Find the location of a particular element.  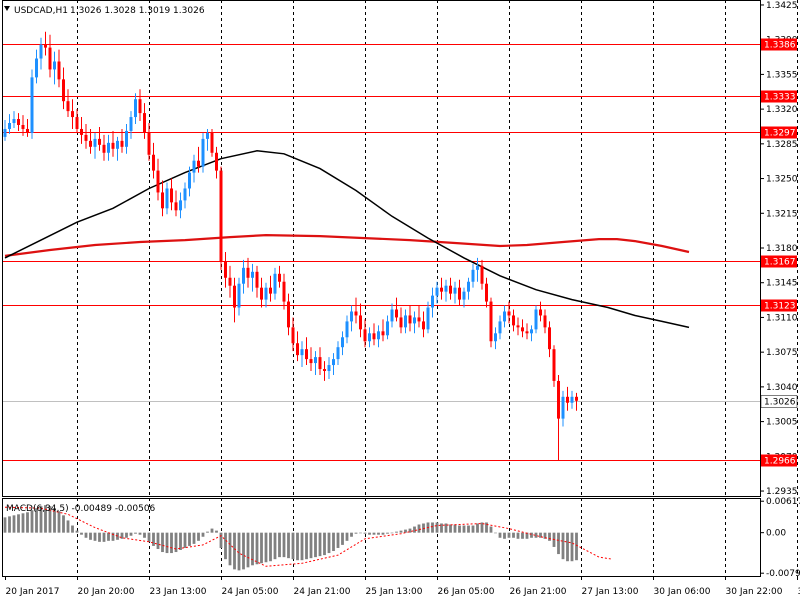

y-tick-label: 1.2935 is located at coordinates (782, 492).